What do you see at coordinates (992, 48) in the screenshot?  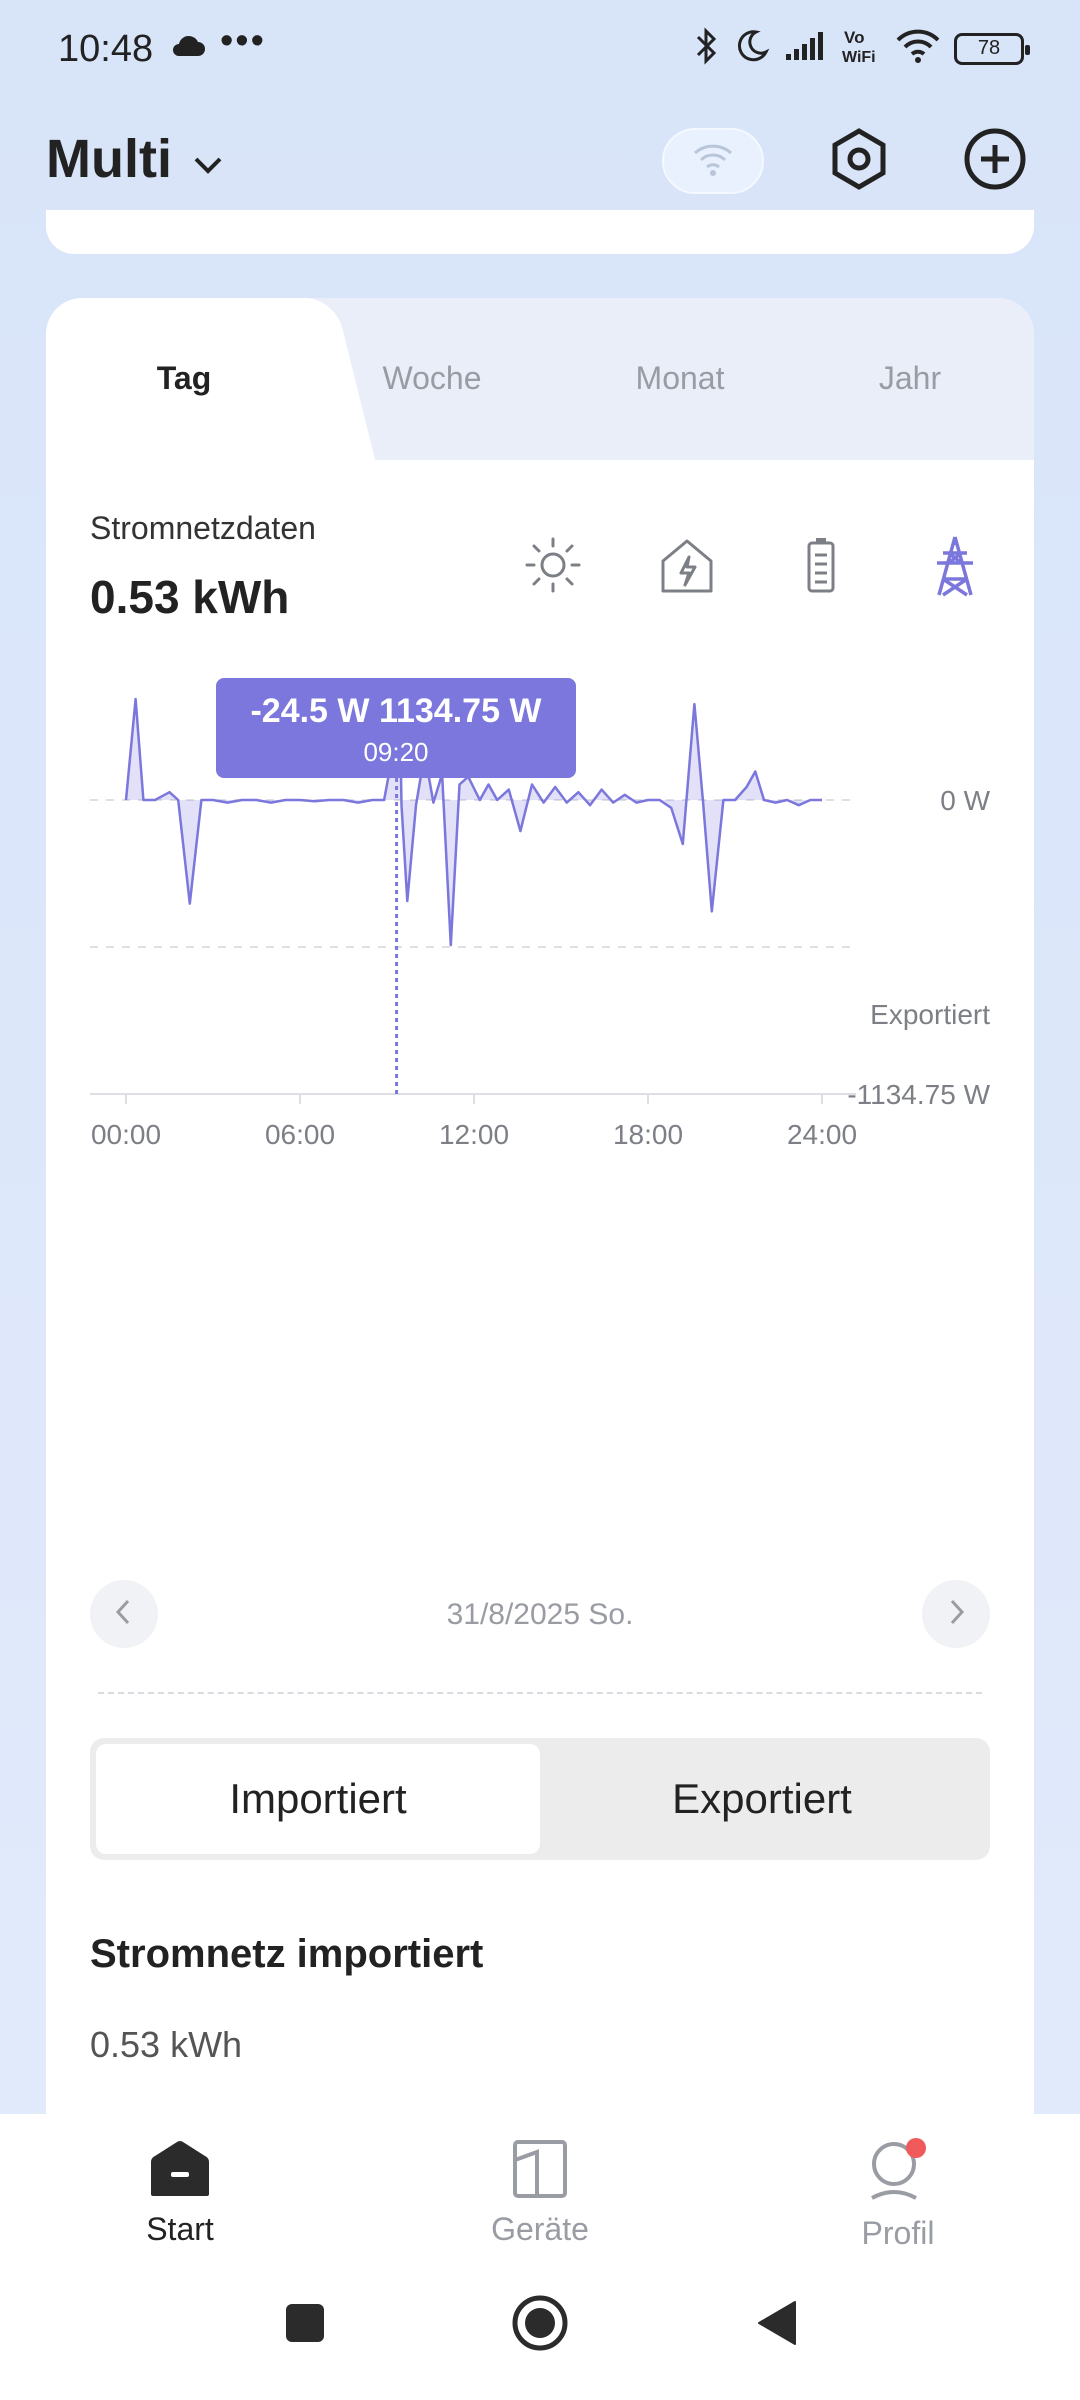 I see `battery-status-icon: 78` at bounding box center [992, 48].